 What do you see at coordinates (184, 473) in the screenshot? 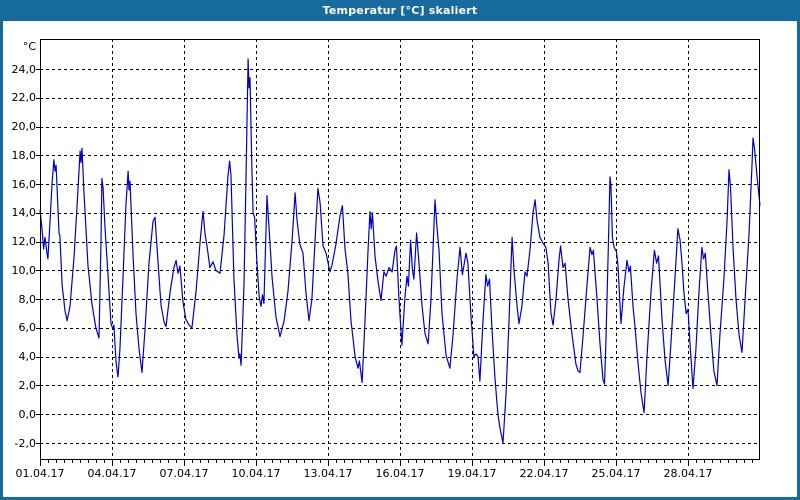
I see `x-tick-label: 07.04.17` at bounding box center [184, 473].